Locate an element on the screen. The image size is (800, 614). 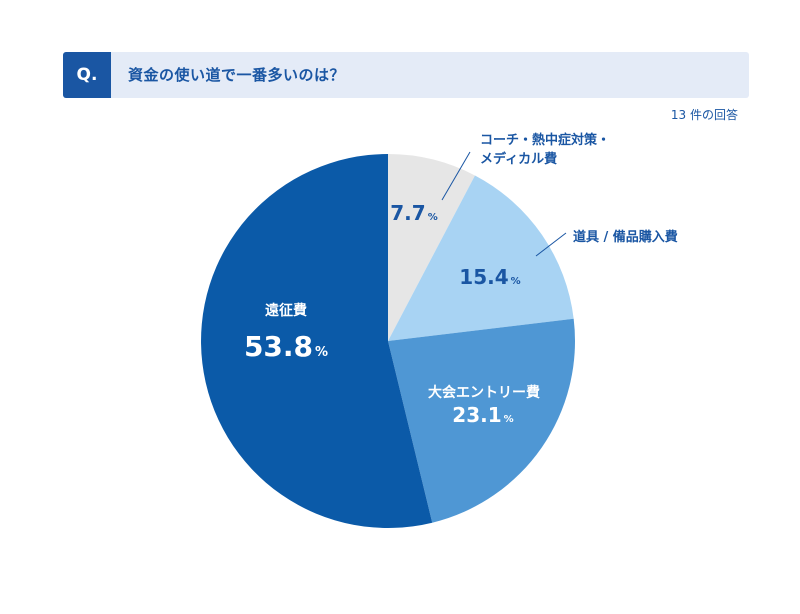
slice-value-number: 15.4 is located at coordinates (483, 277).